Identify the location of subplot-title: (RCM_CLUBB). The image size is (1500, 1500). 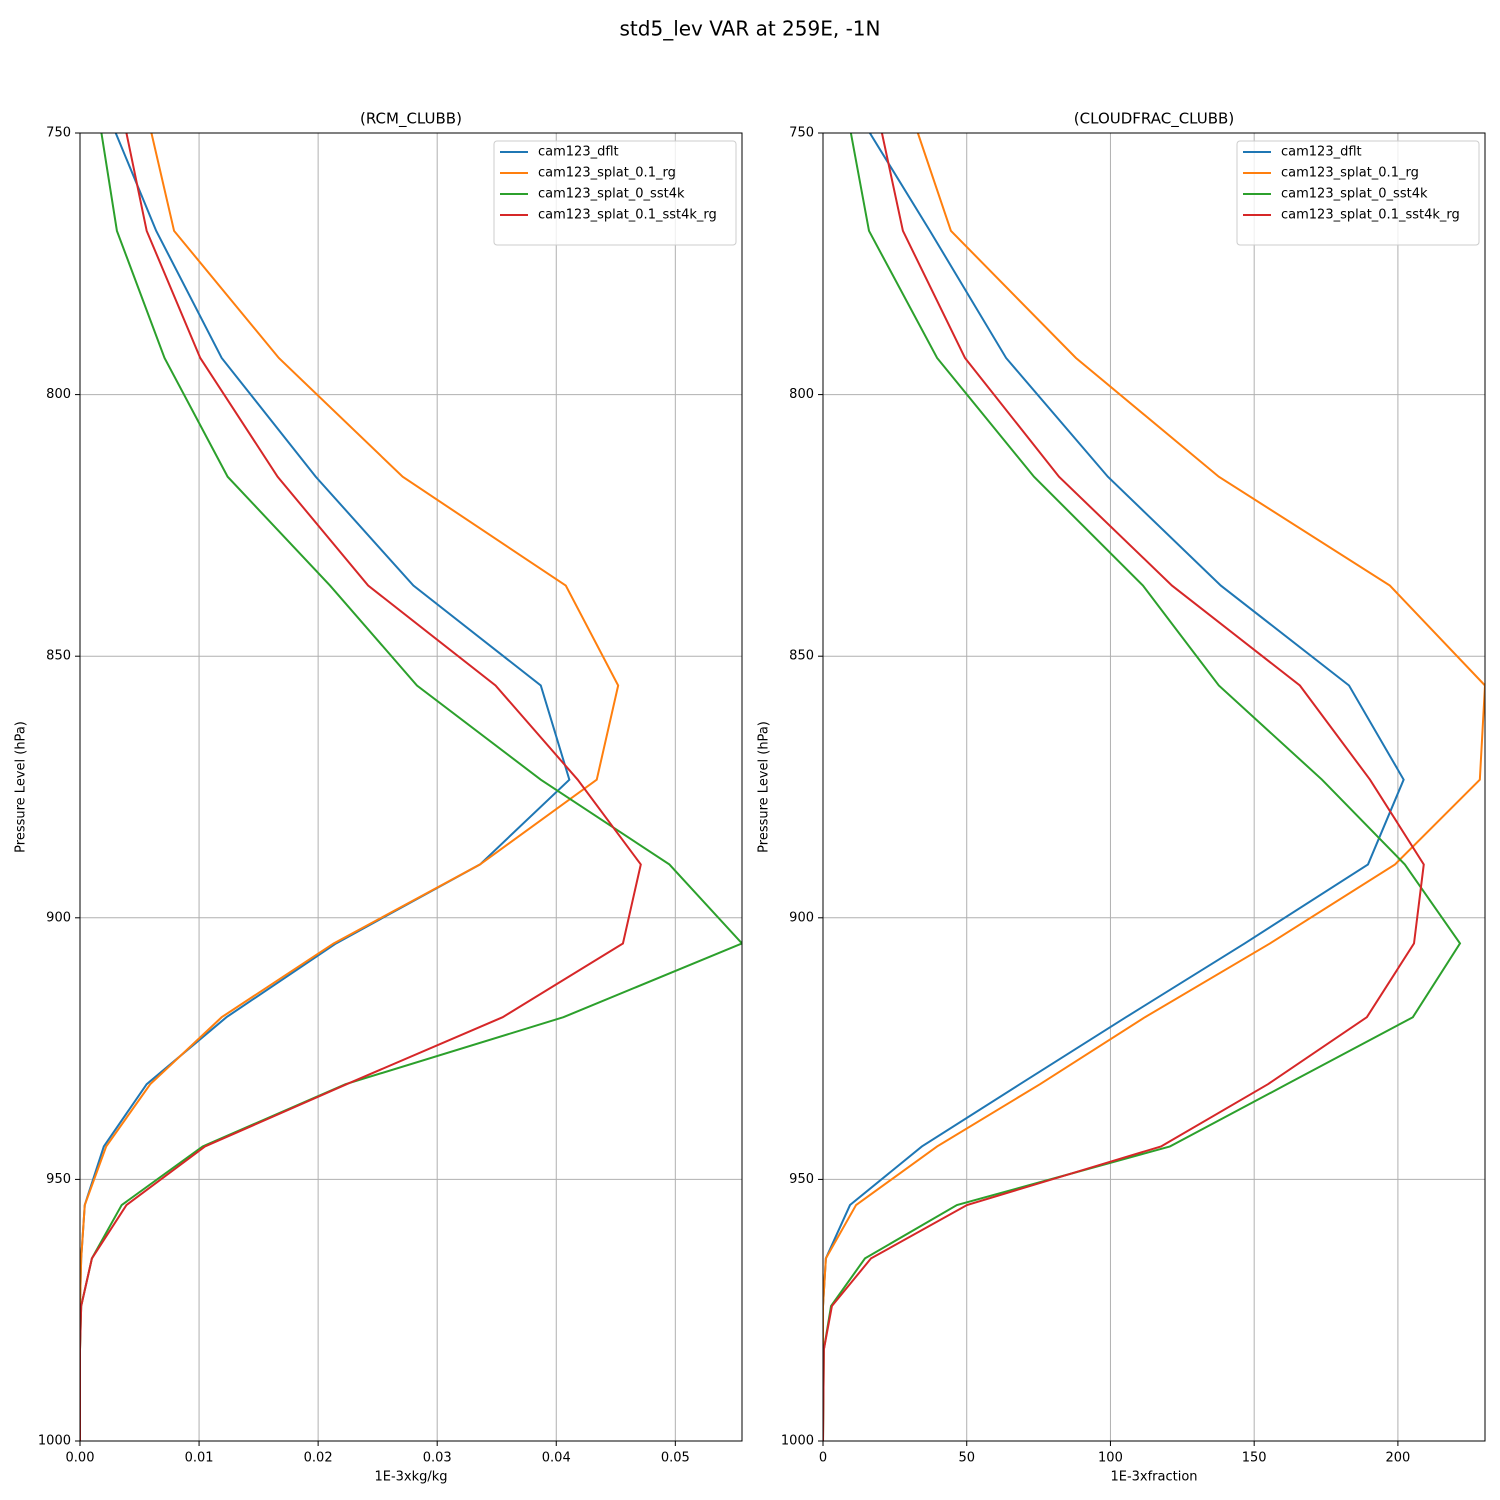
(411, 119).